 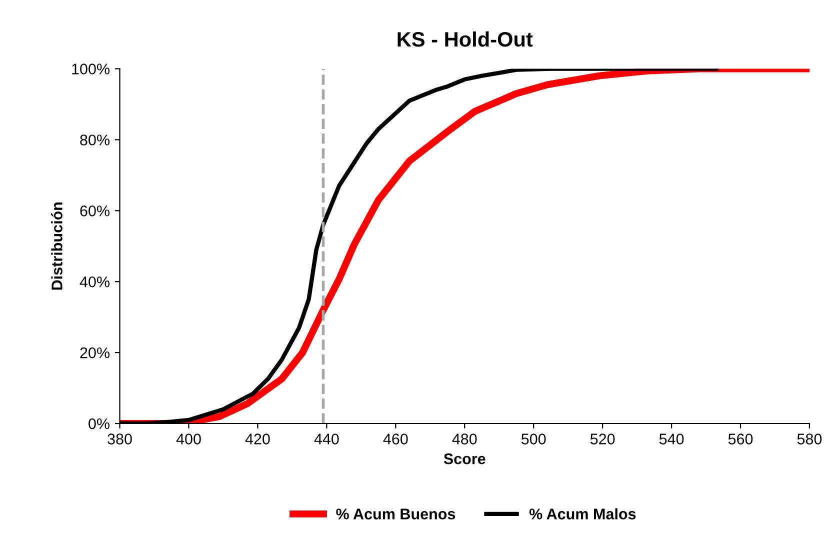 I want to click on x-tick-label: 540, so click(x=671, y=439).